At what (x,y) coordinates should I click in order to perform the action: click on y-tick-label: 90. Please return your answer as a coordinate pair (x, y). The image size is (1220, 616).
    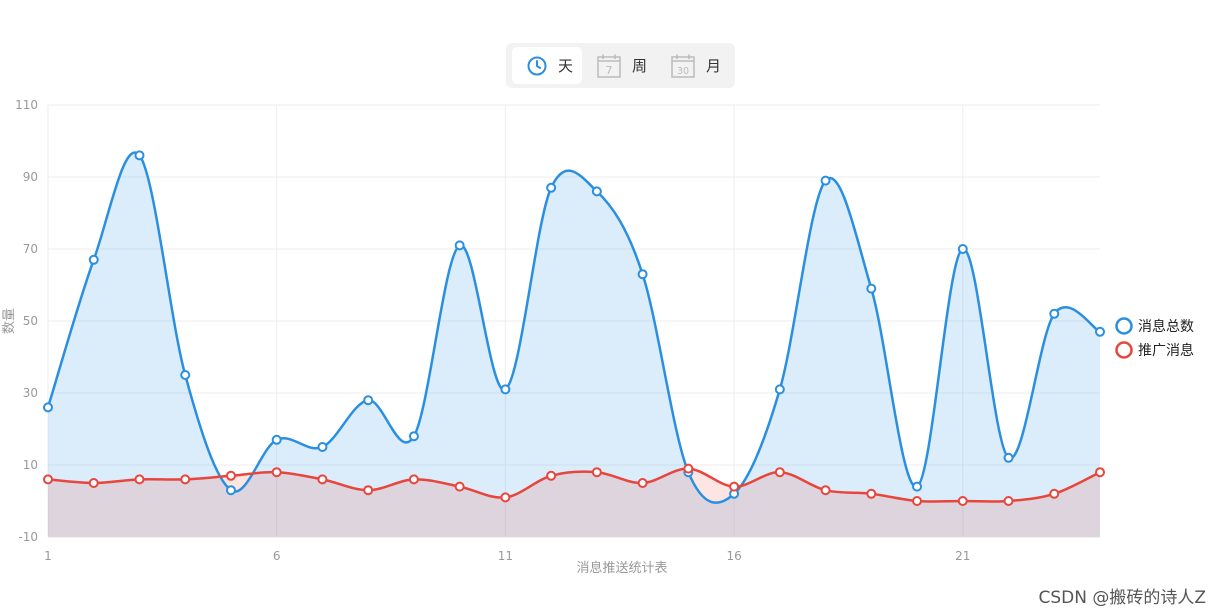
    Looking at the image, I should click on (30, 177).